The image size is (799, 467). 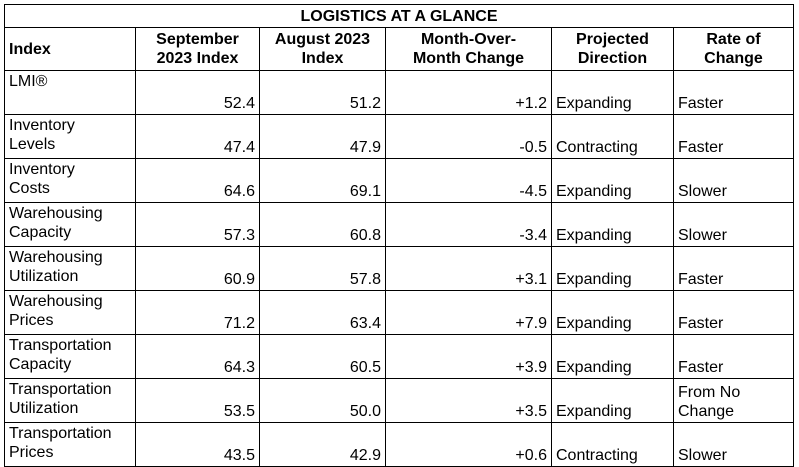 What do you see at coordinates (365, 147) in the screenshot?
I see `august-value: 47.9` at bounding box center [365, 147].